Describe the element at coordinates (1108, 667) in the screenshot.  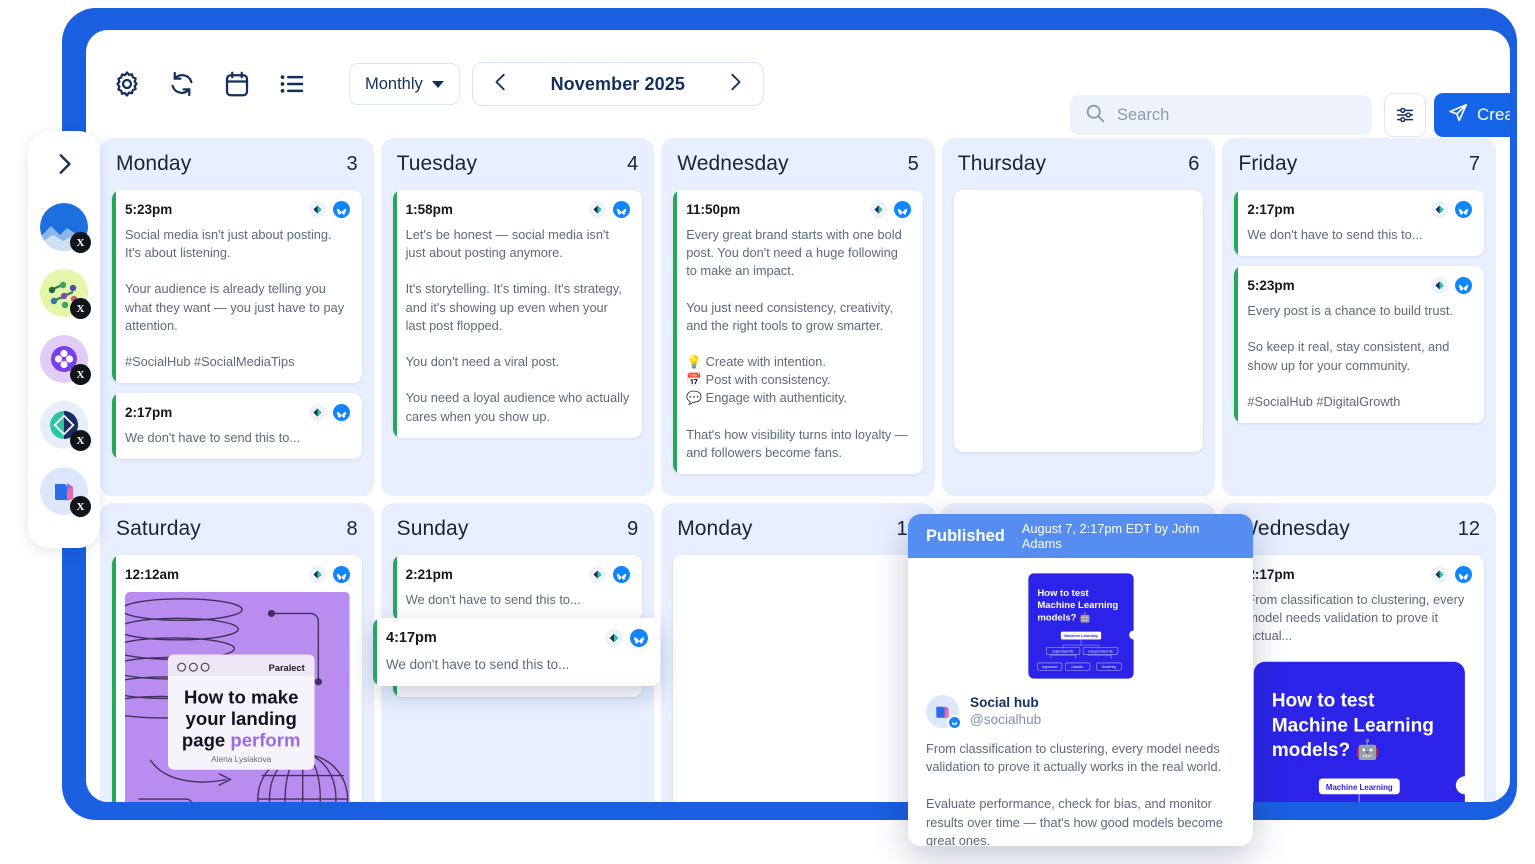
I see `svg-text: clustering` at that location.